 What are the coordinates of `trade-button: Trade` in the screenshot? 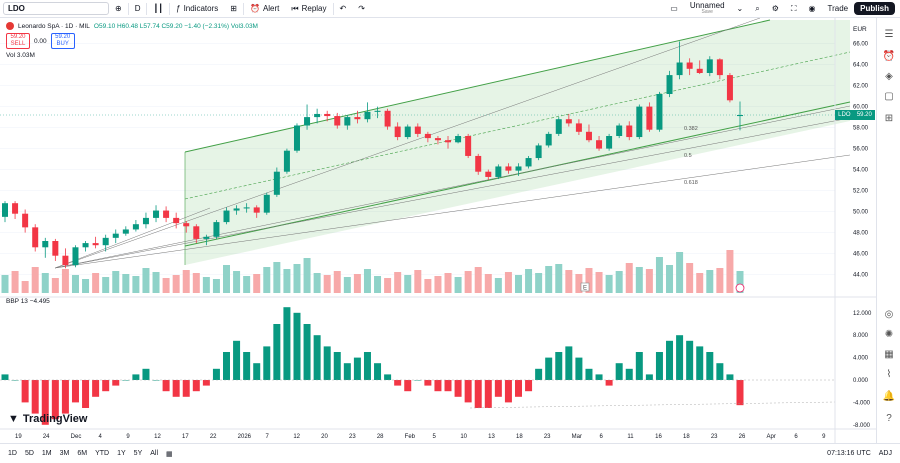 It's located at (838, 8).